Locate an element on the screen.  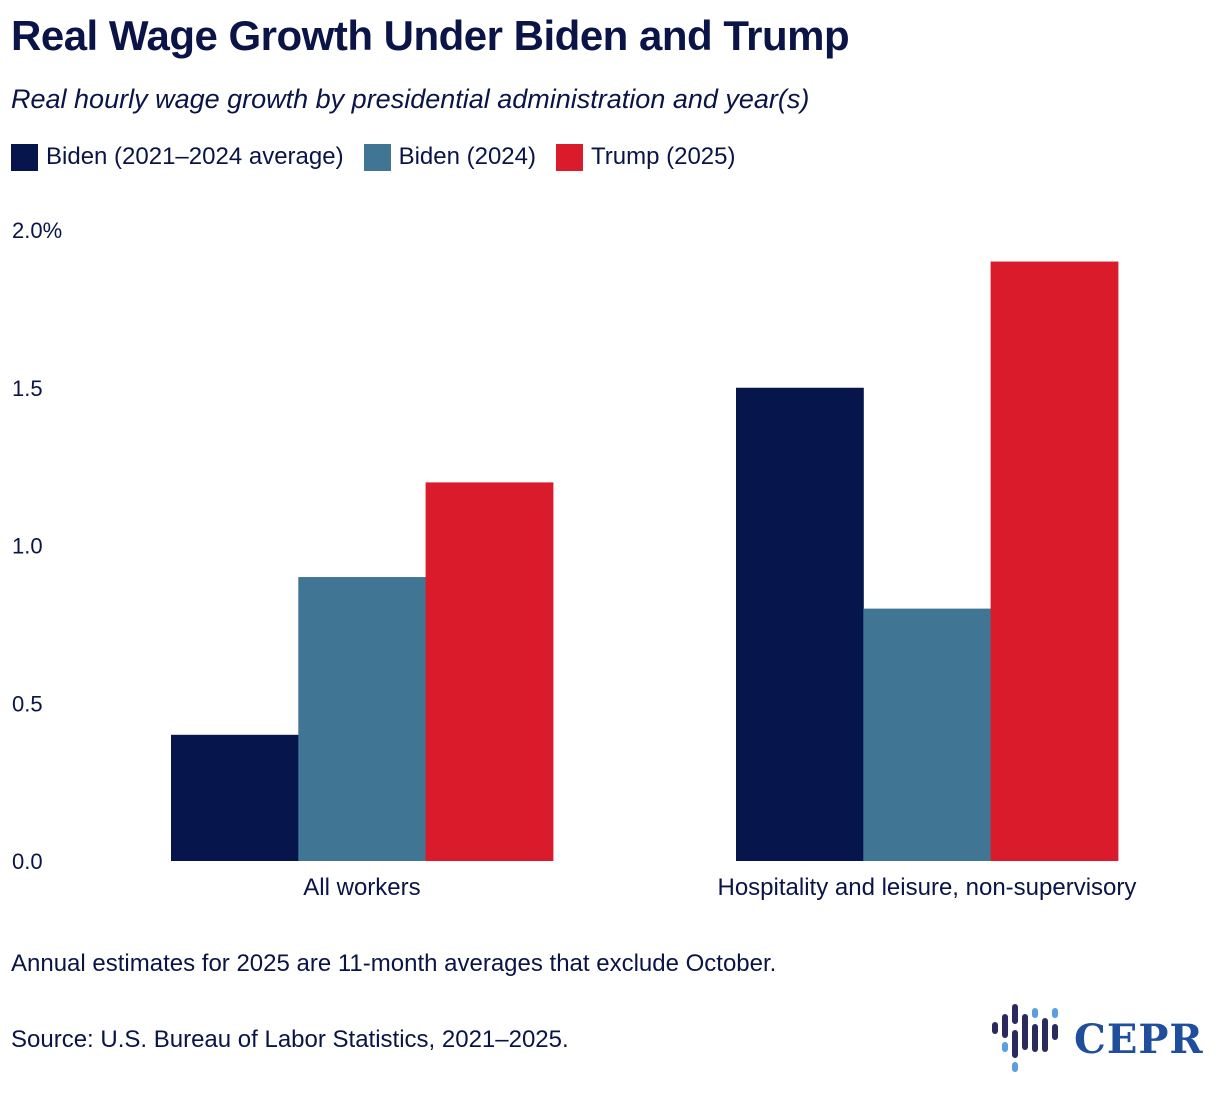
cepr-logo: CEPR is located at coordinates (1095, 1040).